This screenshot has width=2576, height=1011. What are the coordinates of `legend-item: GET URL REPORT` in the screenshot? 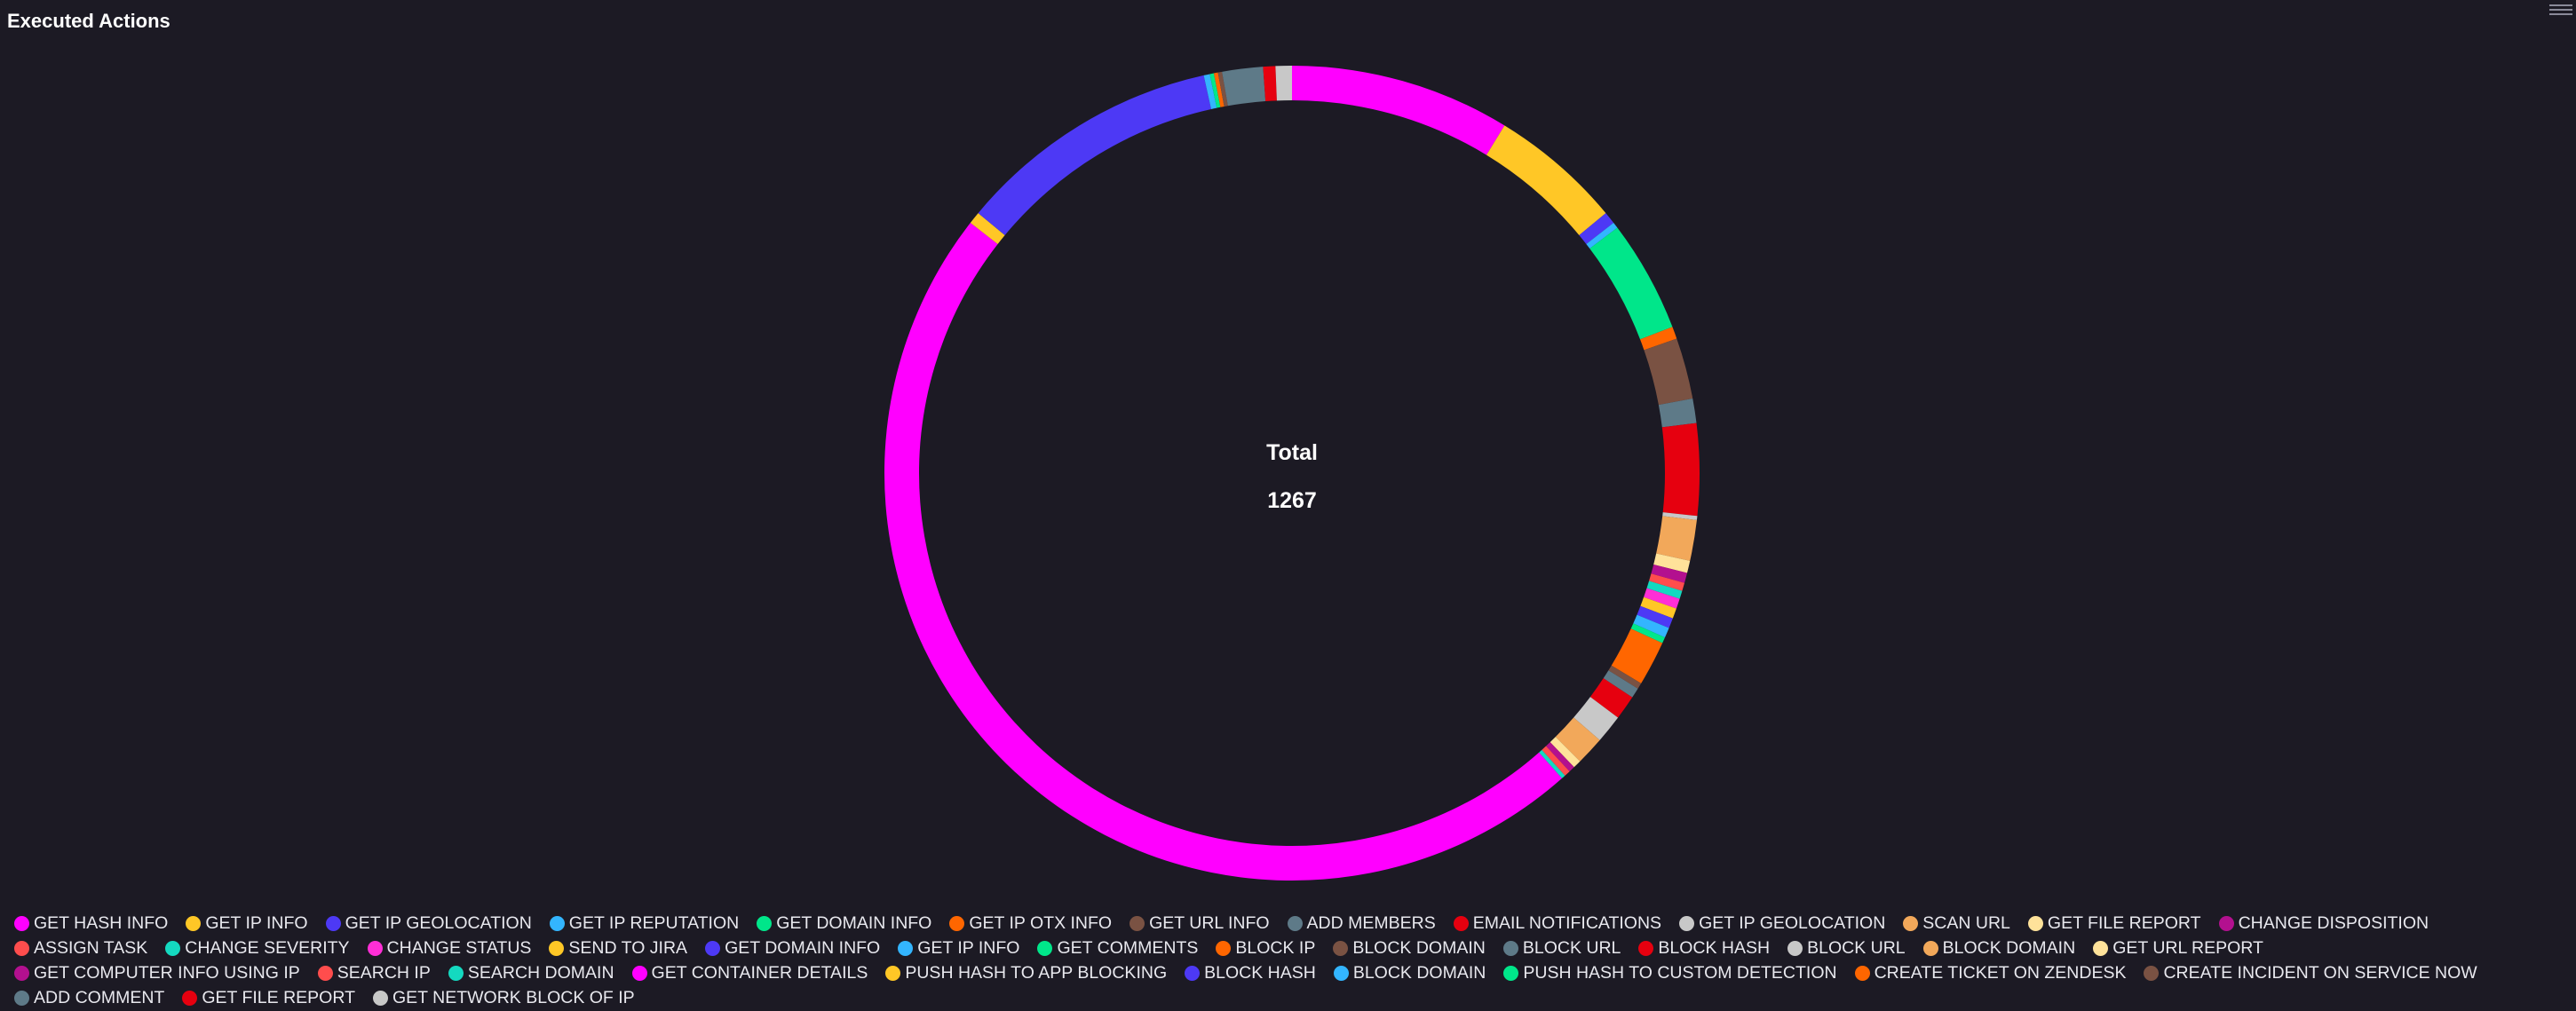 It's located at (2178, 948).